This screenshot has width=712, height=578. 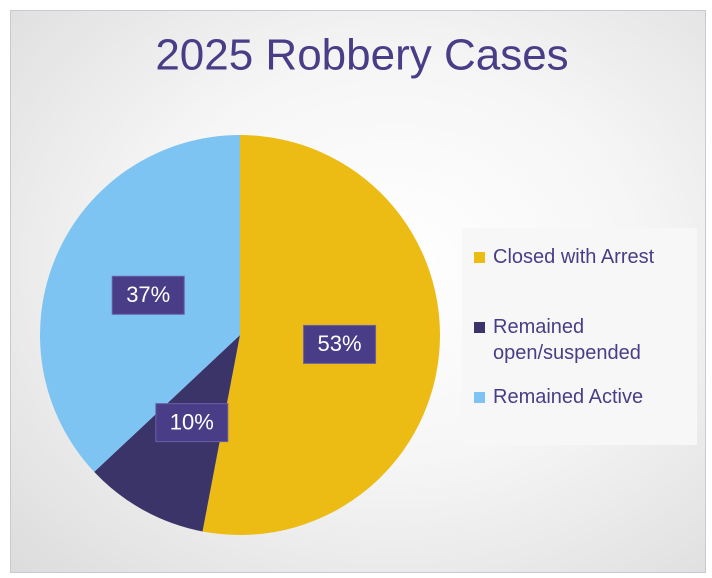 I want to click on legend-item: Remained open/suspended, so click(x=579, y=340).